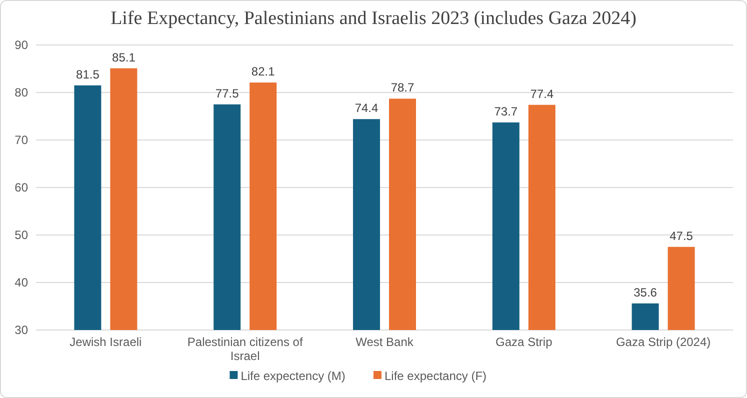 Image resolution: width=747 pixels, height=398 pixels. What do you see at coordinates (435, 376) in the screenshot?
I see `legend-label: Life expectancy (F)` at bounding box center [435, 376].